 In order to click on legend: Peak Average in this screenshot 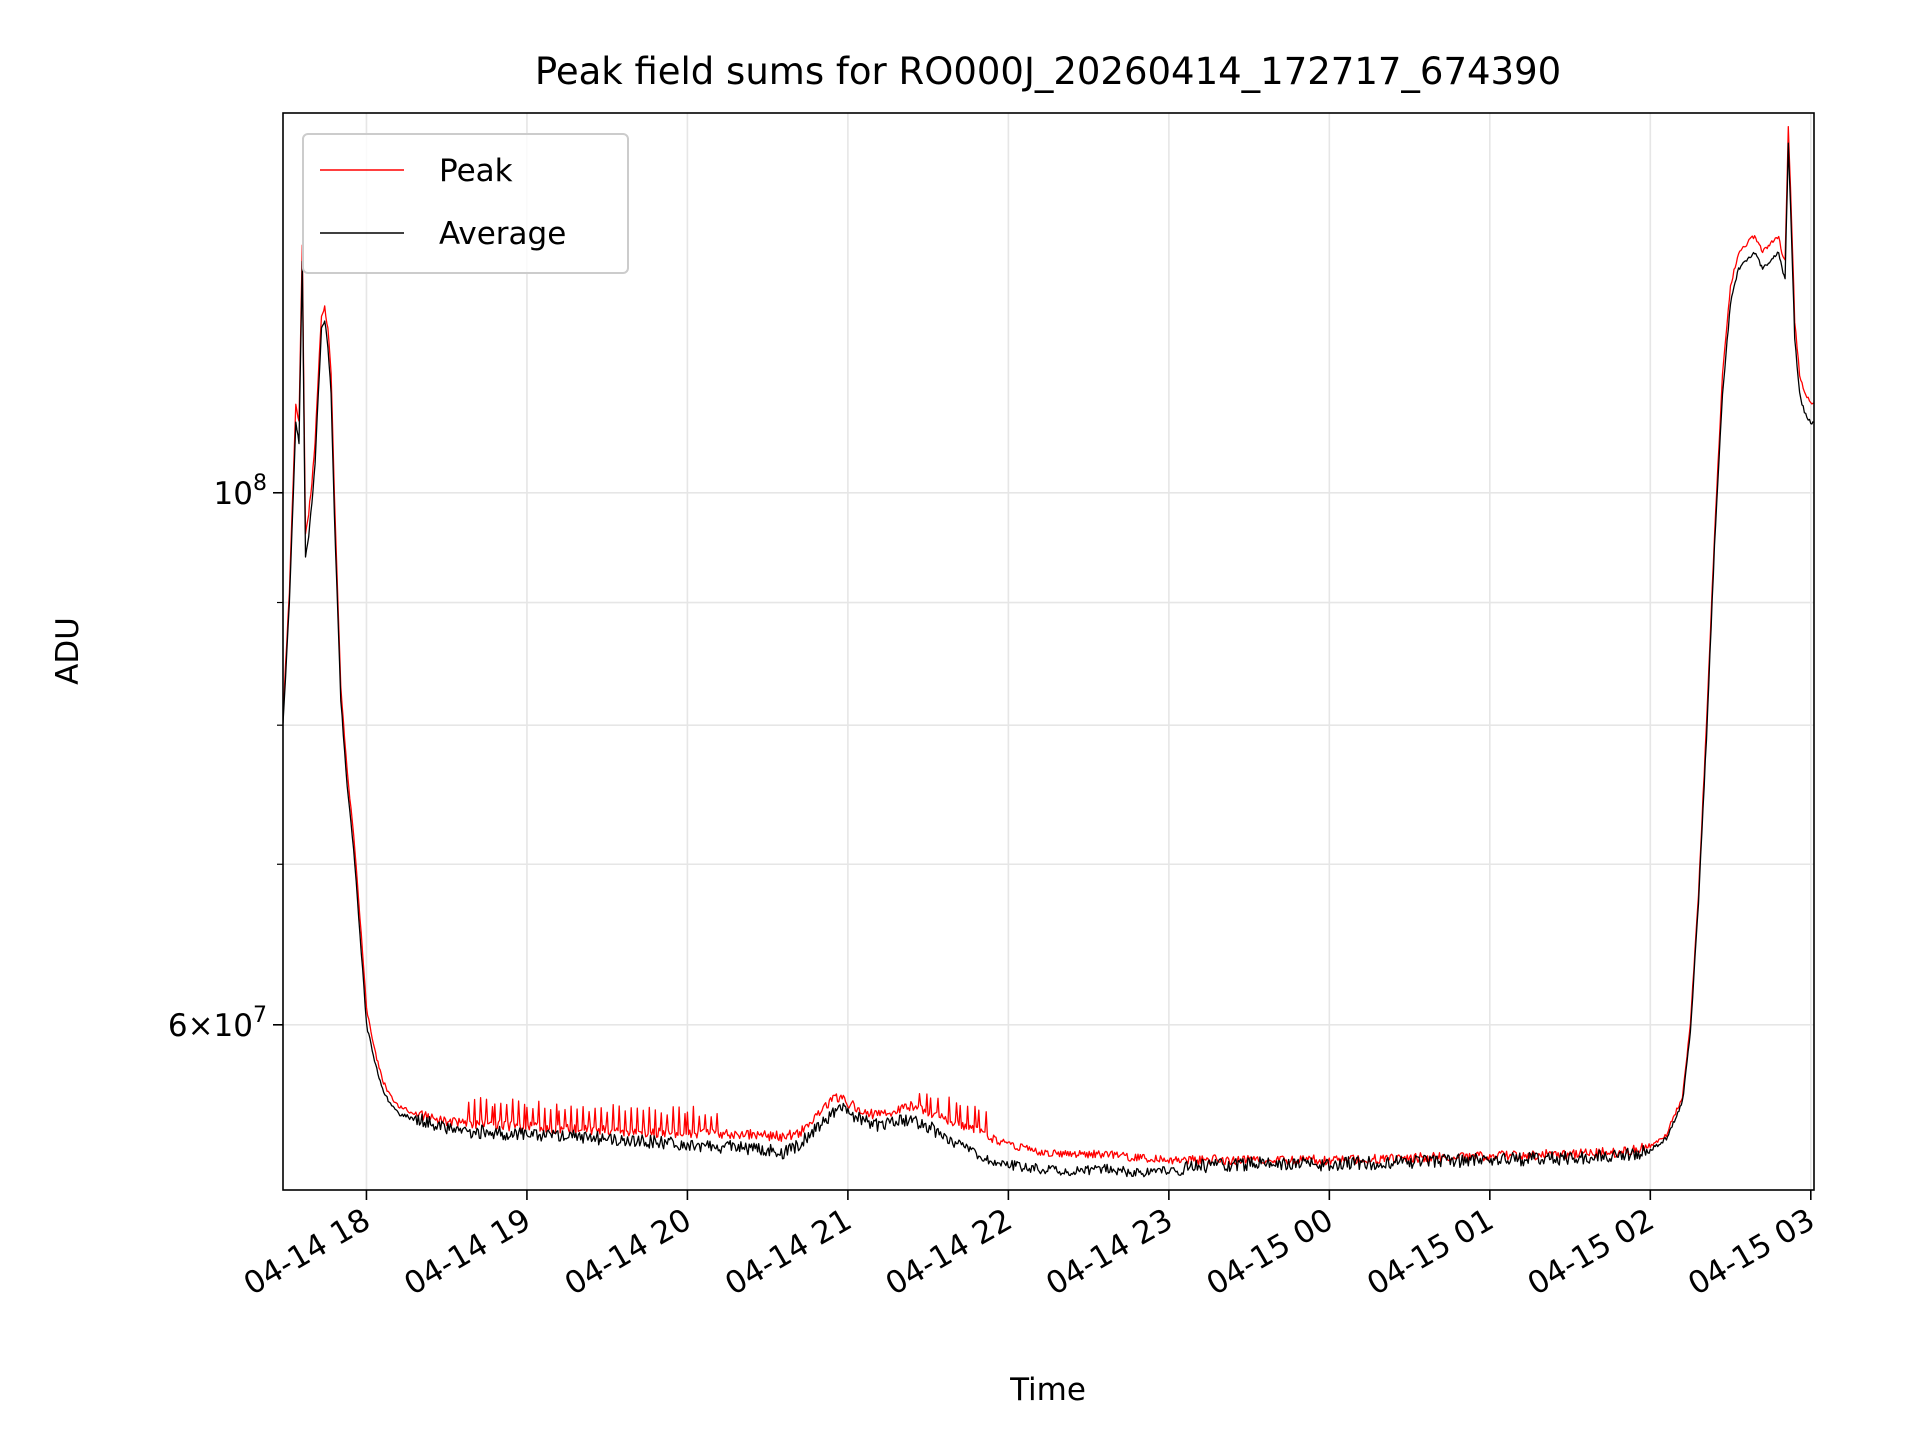, I will do `click(465, 203)`.